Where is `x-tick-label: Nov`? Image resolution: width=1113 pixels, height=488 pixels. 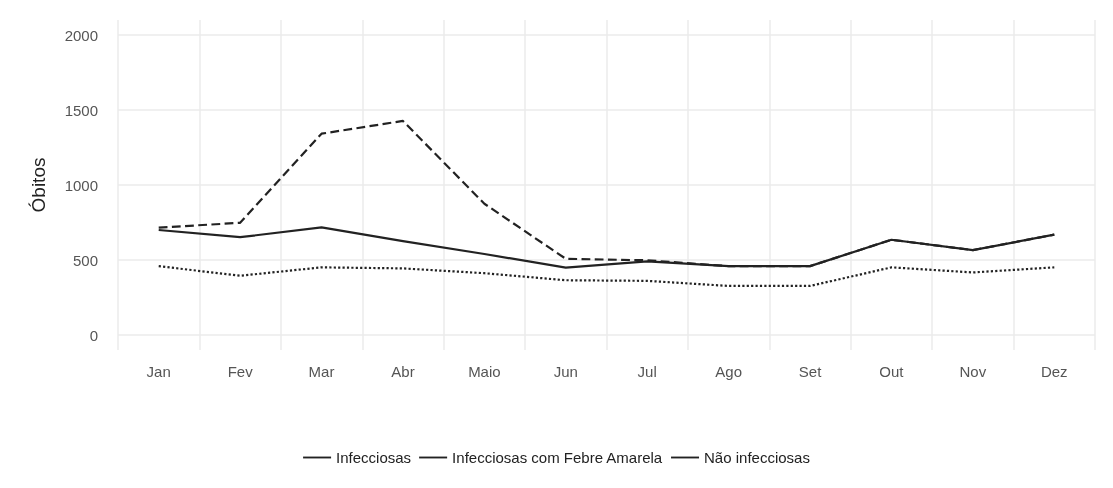 x-tick-label: Nov is located at coordinates (973, 371).